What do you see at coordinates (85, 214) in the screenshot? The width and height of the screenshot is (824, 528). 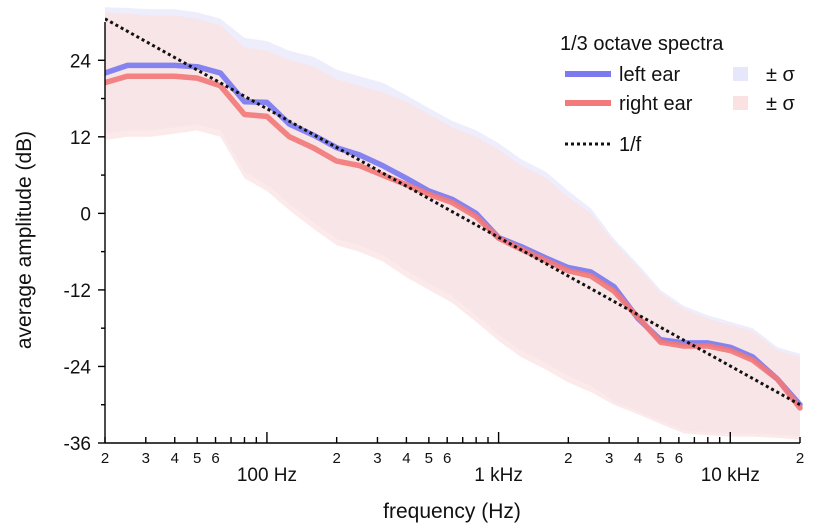 I see `y-tick-label: 0` at bounding box center [85, 214].